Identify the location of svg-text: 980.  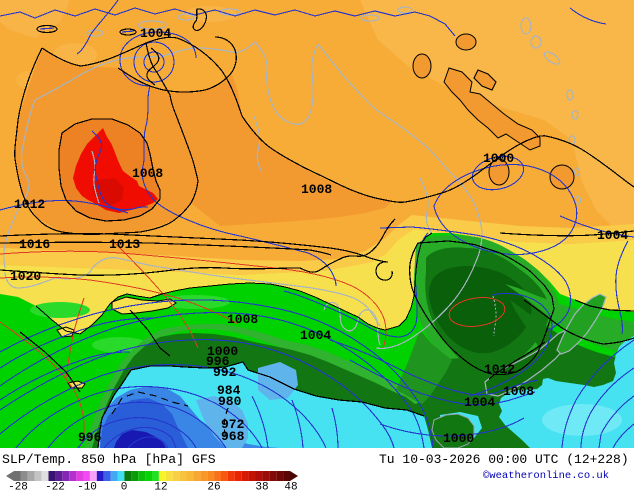
(230, 401).